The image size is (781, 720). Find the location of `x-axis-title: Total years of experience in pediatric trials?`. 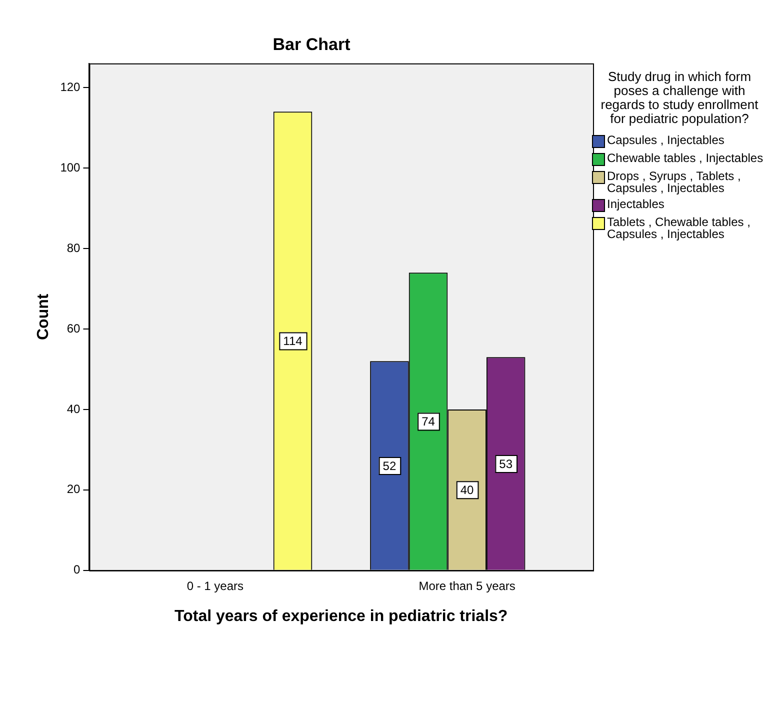

x-axis-title: Total years of experience in pediatric trials? is located at coordinates (341, 616).